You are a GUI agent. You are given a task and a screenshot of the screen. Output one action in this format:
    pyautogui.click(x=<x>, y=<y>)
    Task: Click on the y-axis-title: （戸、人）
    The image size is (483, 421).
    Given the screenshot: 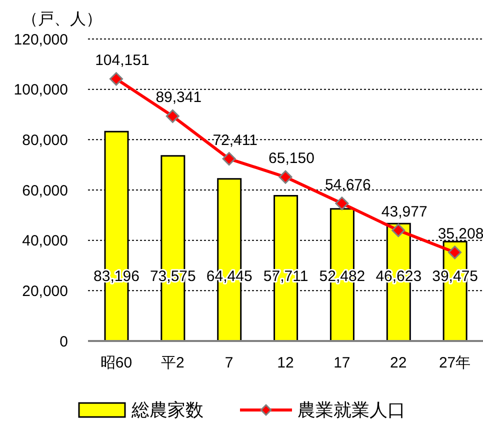 What is the action you would take?
    pyautogui.click(x=62, y=20)
    